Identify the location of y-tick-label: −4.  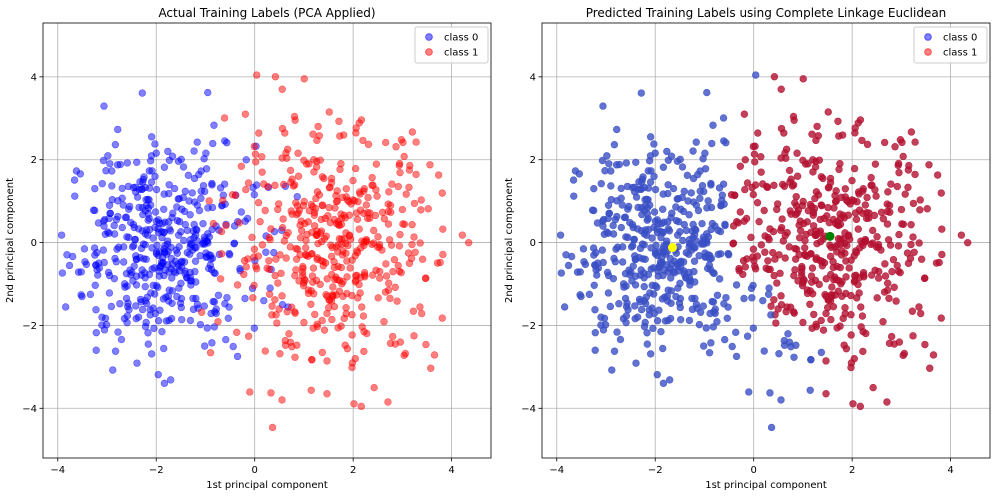
(29, 409).